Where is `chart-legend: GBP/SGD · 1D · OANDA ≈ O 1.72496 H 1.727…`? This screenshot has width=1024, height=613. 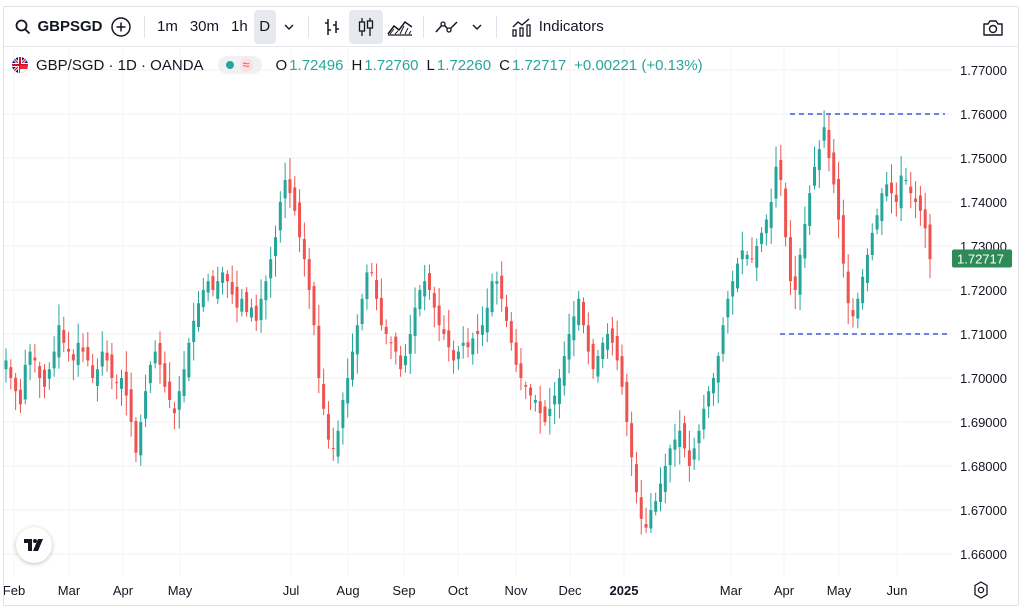 chart-legend: GBP/SGD · 1D · OANDA ≈ O 1.72496 H 1.727… is located at coordinates (361, 65).